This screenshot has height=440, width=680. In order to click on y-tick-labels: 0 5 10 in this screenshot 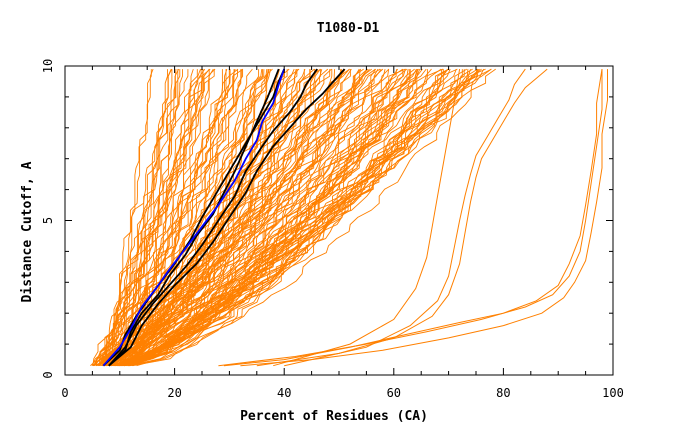, I will do `click(48, 219)`.